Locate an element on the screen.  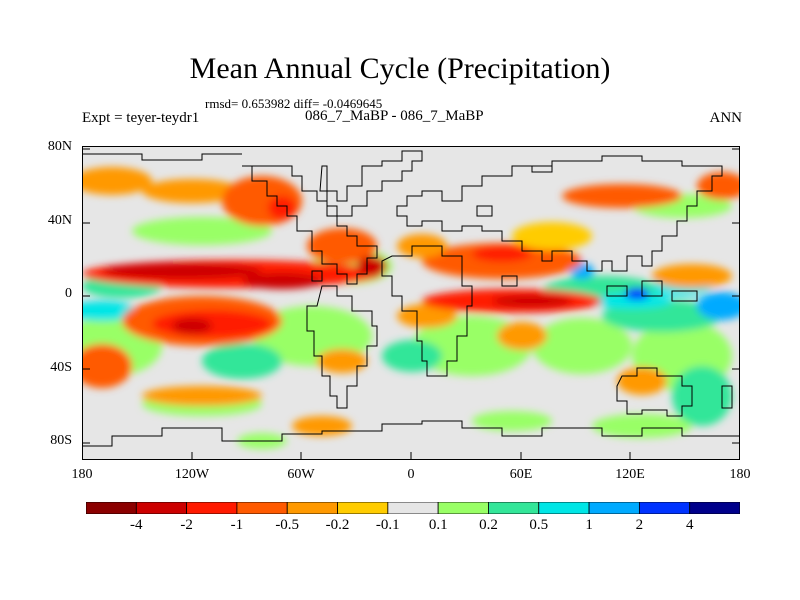
colorbar-label: -4 is located at coordinates (136, 525).